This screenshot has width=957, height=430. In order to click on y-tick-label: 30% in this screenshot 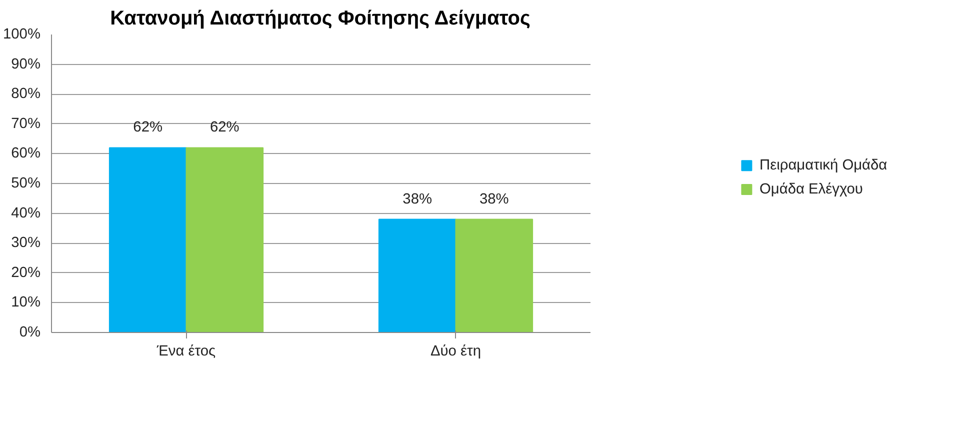, I will do `click(26, 243)`.